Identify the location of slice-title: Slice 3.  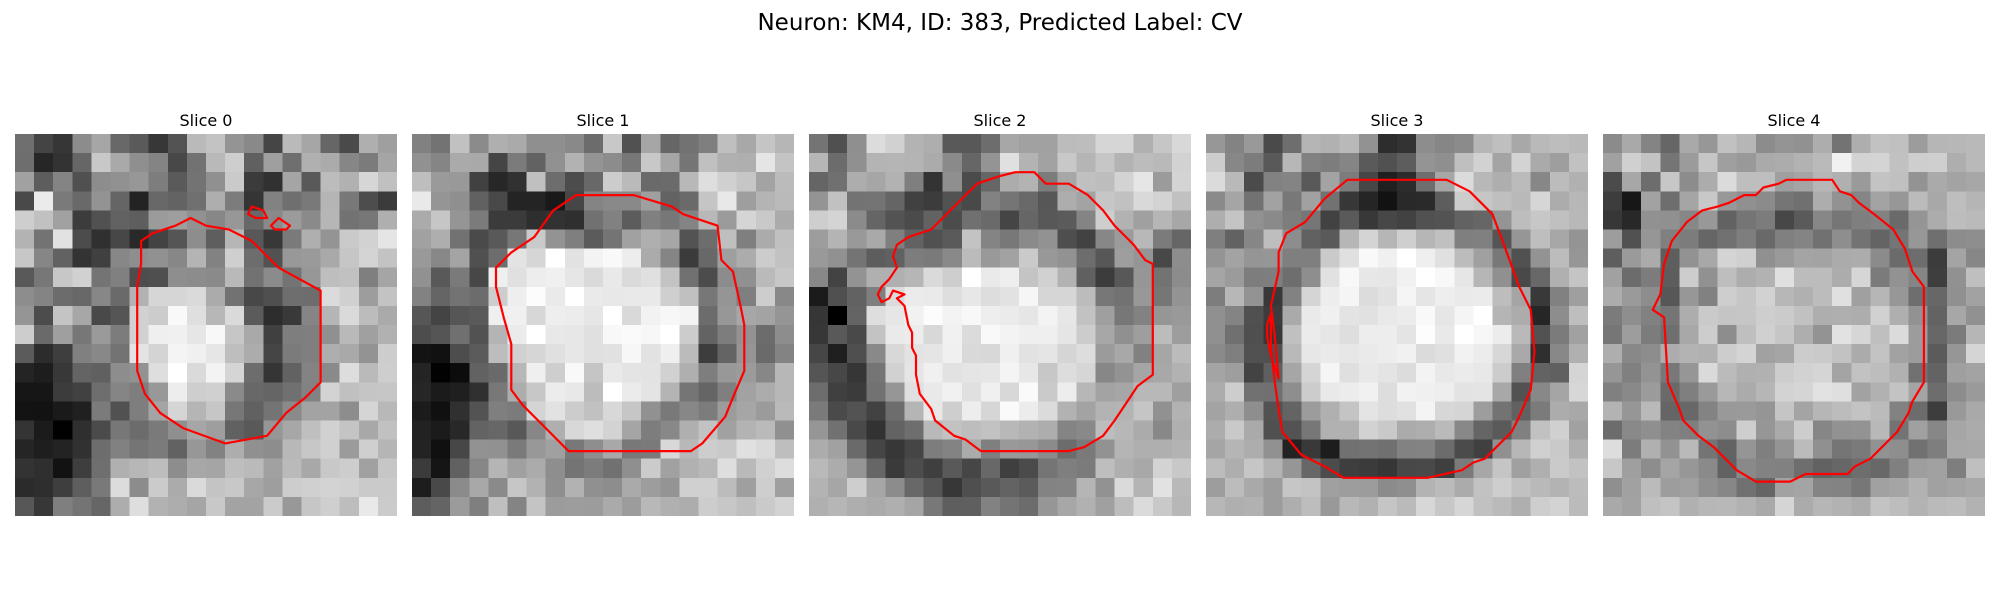
(1397, 120).